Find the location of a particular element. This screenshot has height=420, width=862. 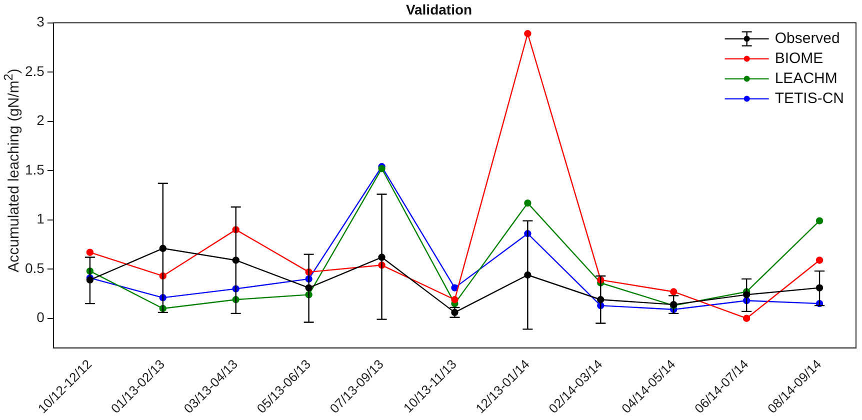

legend-label: Observed is located at coordinates (807, 38).